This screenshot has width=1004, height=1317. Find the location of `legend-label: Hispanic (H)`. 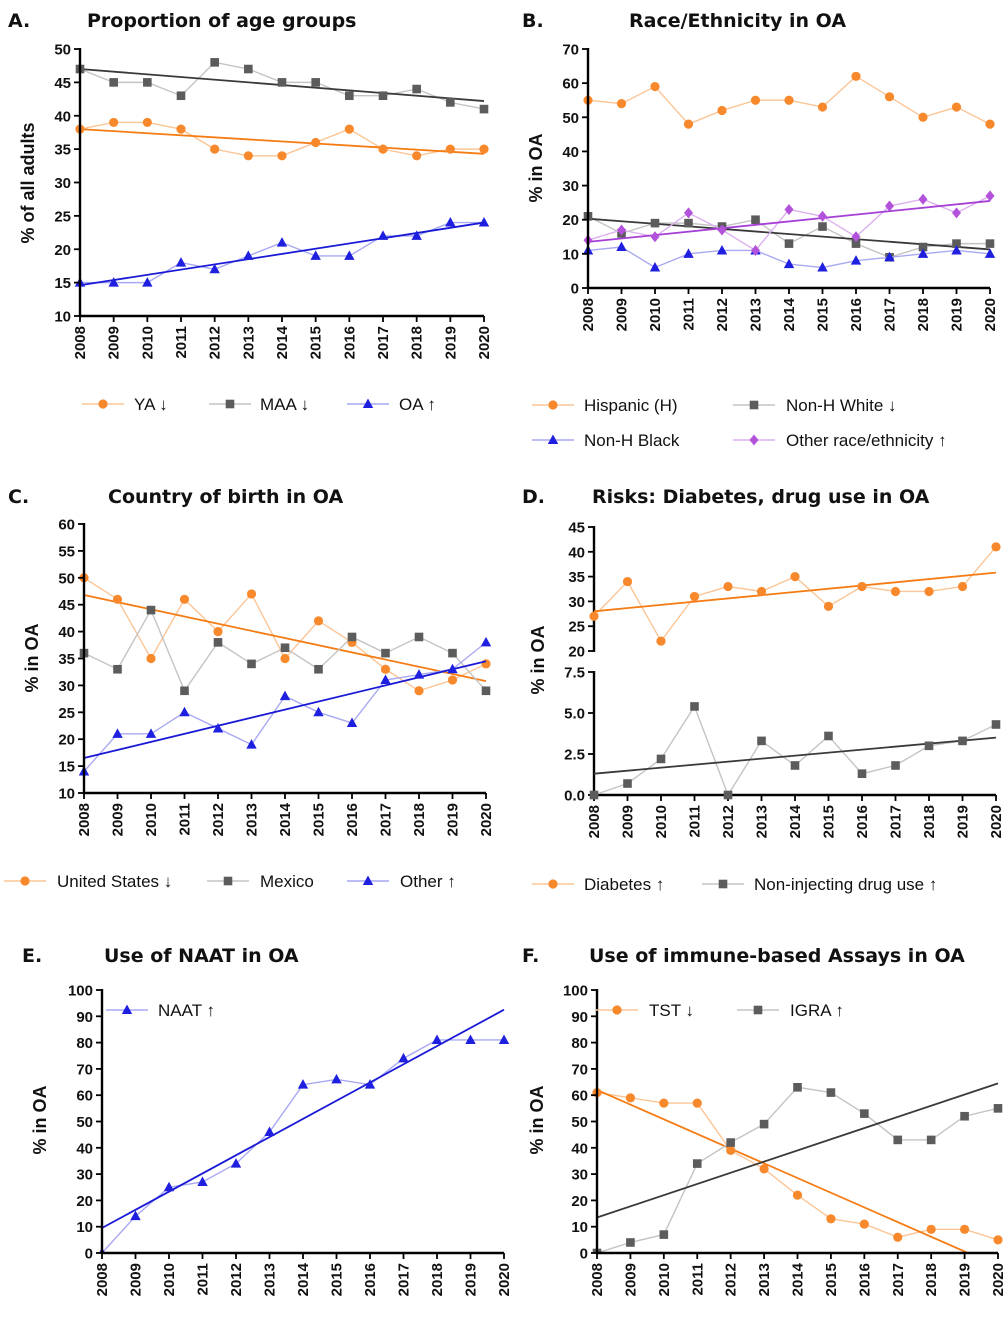

legend-label: Hispanic (H) is located at coordinates (631, 405).